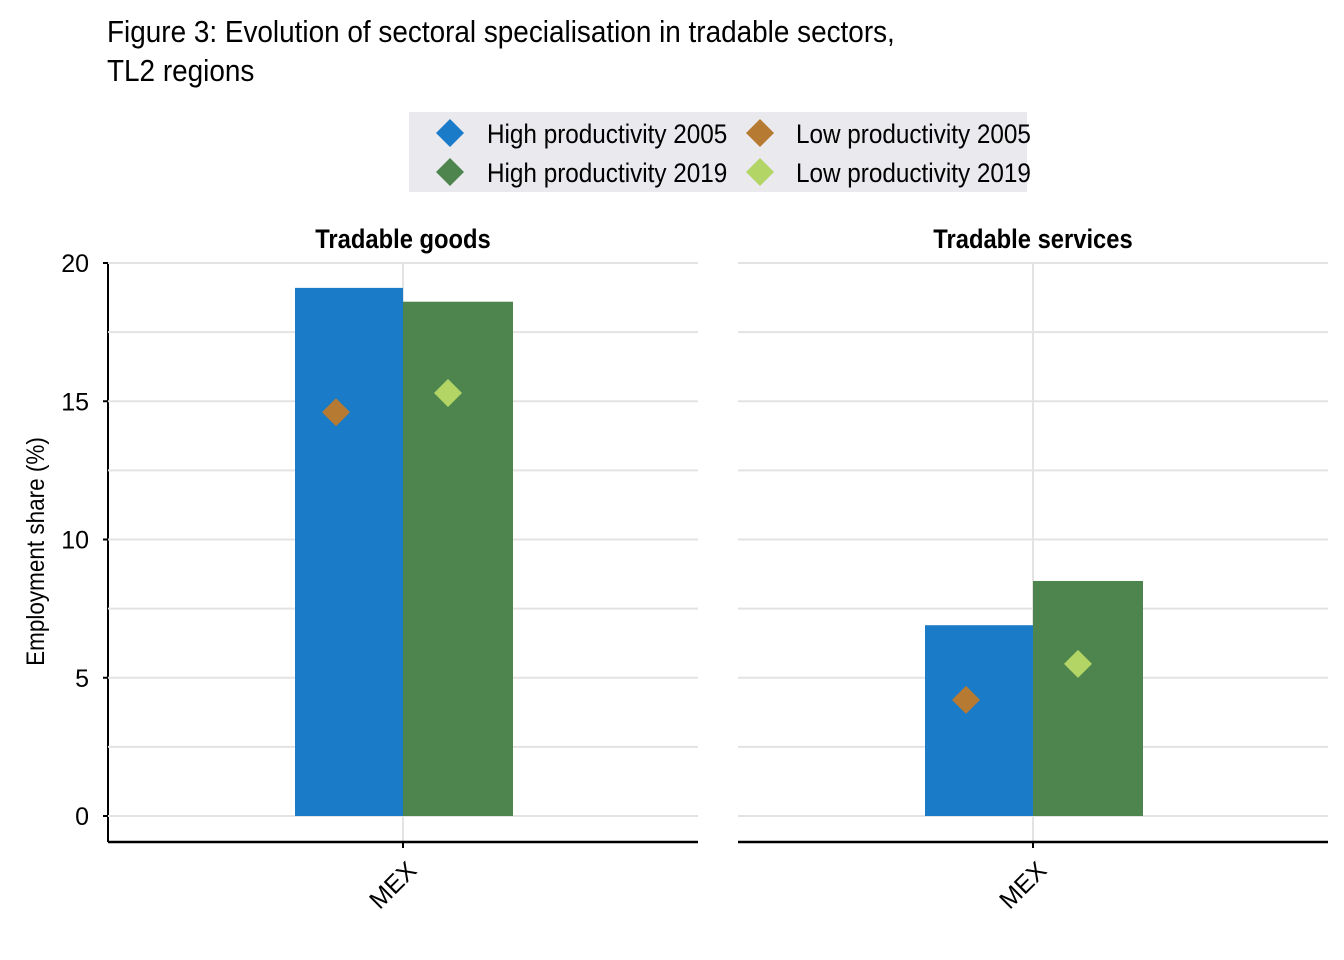 The height and width of the screenshot is (960, 1344). I want to click on y-axis-label: Employment share (%), so click(36, 551).